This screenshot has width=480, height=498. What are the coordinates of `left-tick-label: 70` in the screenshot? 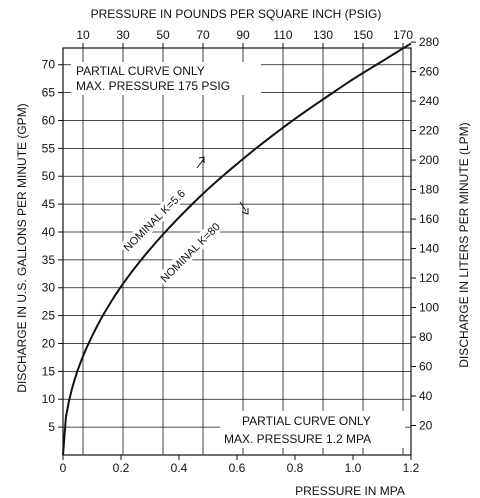 It's located at (49, 65).